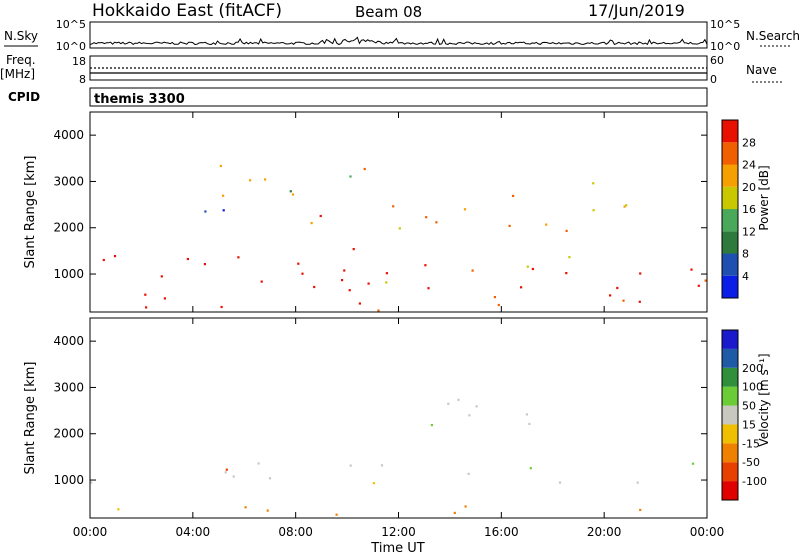 The width and height of the screenshot is (800, 554). What do you see at coordinates (79, 61) in the screenshot?
I see `freq-tick-top: 18` at bounding box center [79, 61].